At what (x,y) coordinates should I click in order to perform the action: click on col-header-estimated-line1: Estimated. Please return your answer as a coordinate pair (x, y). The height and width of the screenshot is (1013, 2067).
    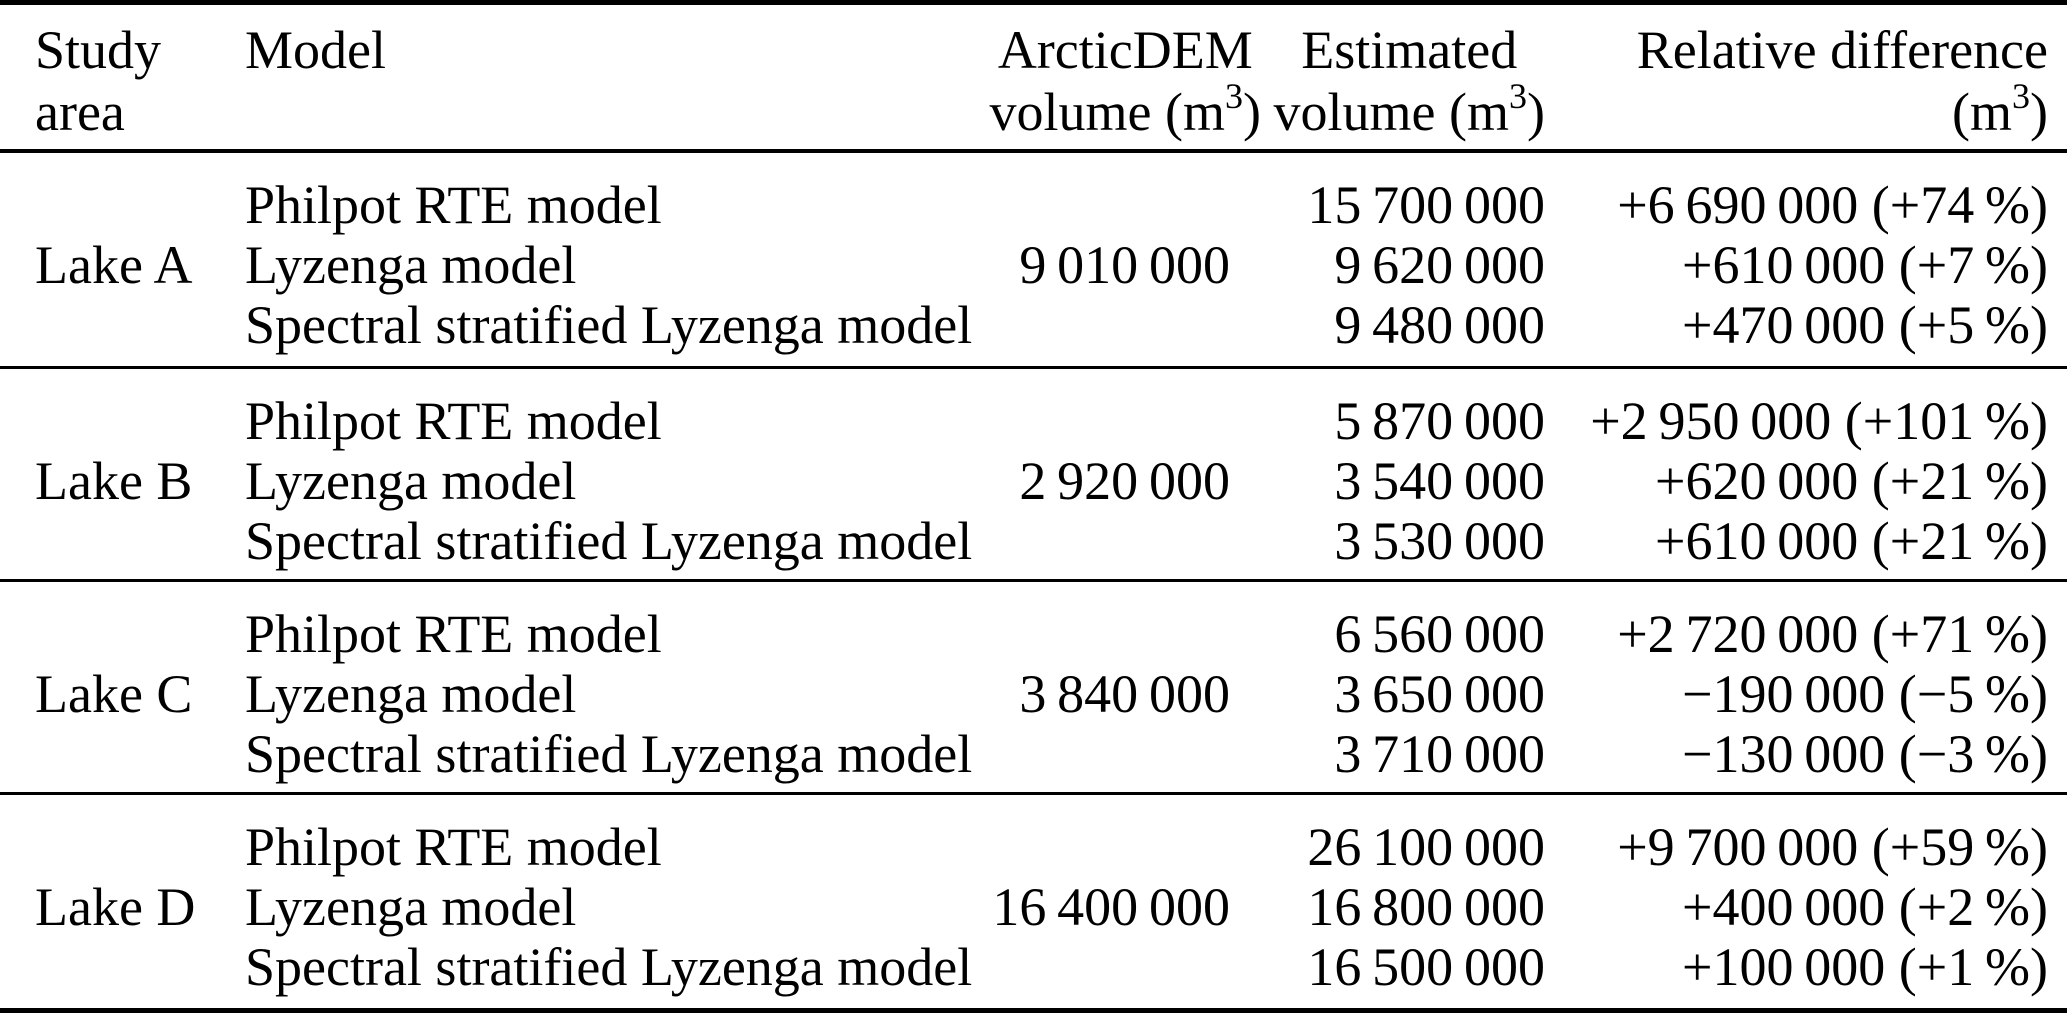
    Looking at the image, I should click on (1409, 50).